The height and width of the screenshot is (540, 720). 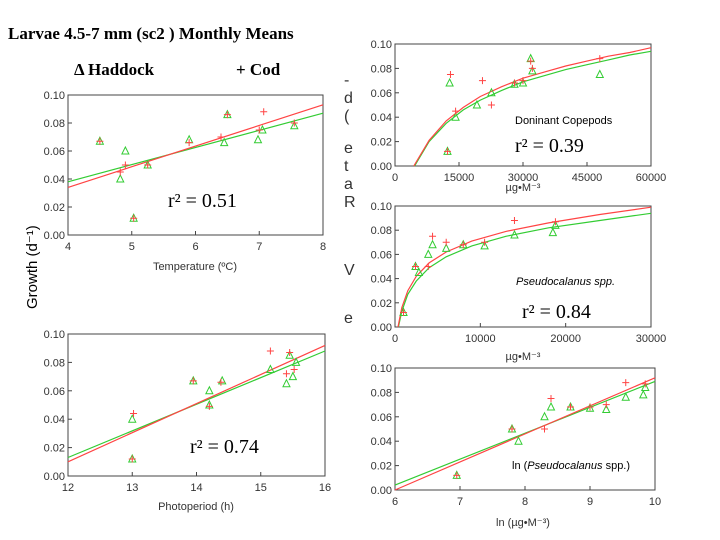 What do you see at coordinates (523, 523) in the screenshot?
I see `x-axis-label: ln (µg•M⁻³)` at bounding box center [523, 523].